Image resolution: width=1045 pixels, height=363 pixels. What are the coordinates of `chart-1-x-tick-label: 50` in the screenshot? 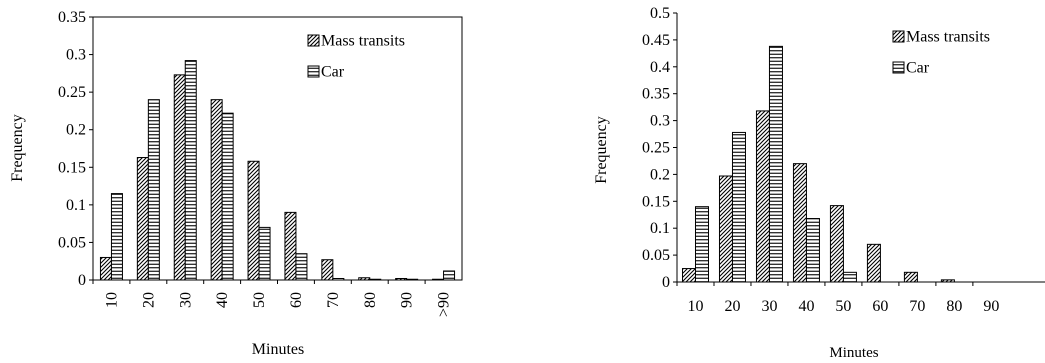 It's located at (259, 300).